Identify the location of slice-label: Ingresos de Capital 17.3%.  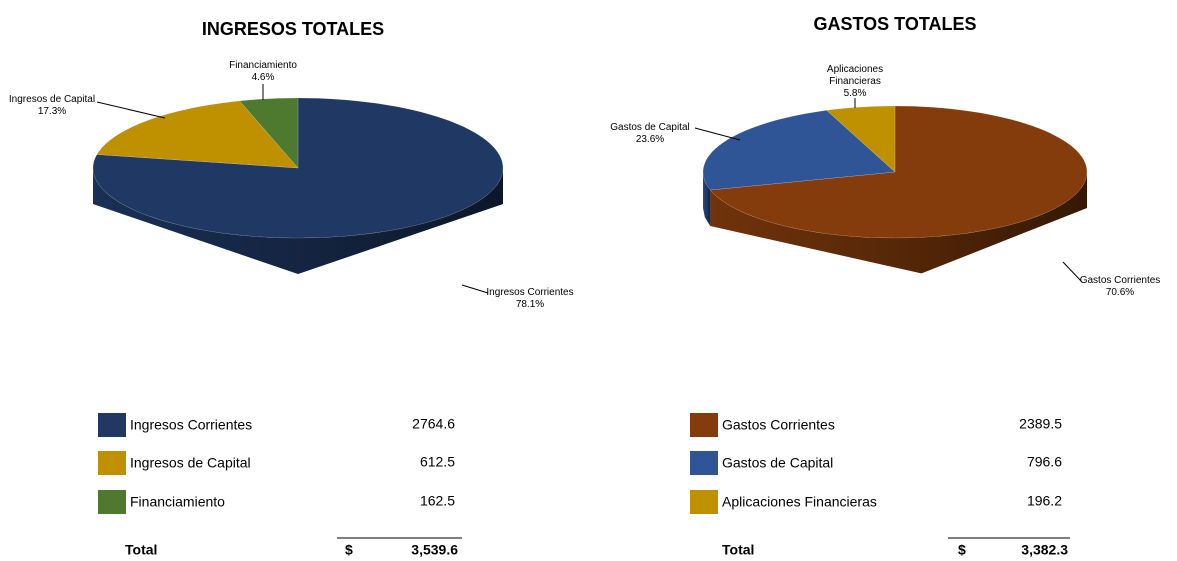
(52, 106).